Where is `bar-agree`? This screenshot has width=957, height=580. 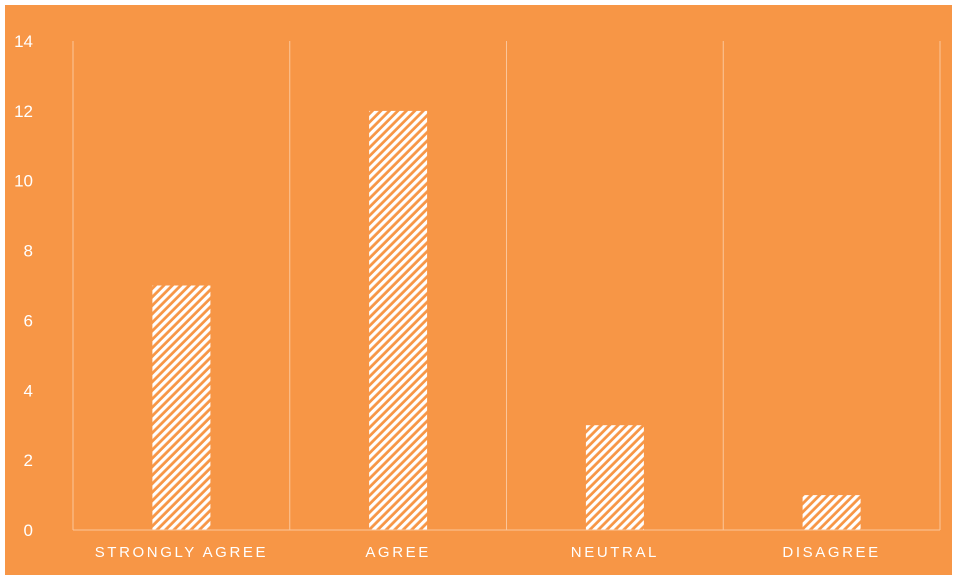
bar-agree is located at coordinates (398, 320).